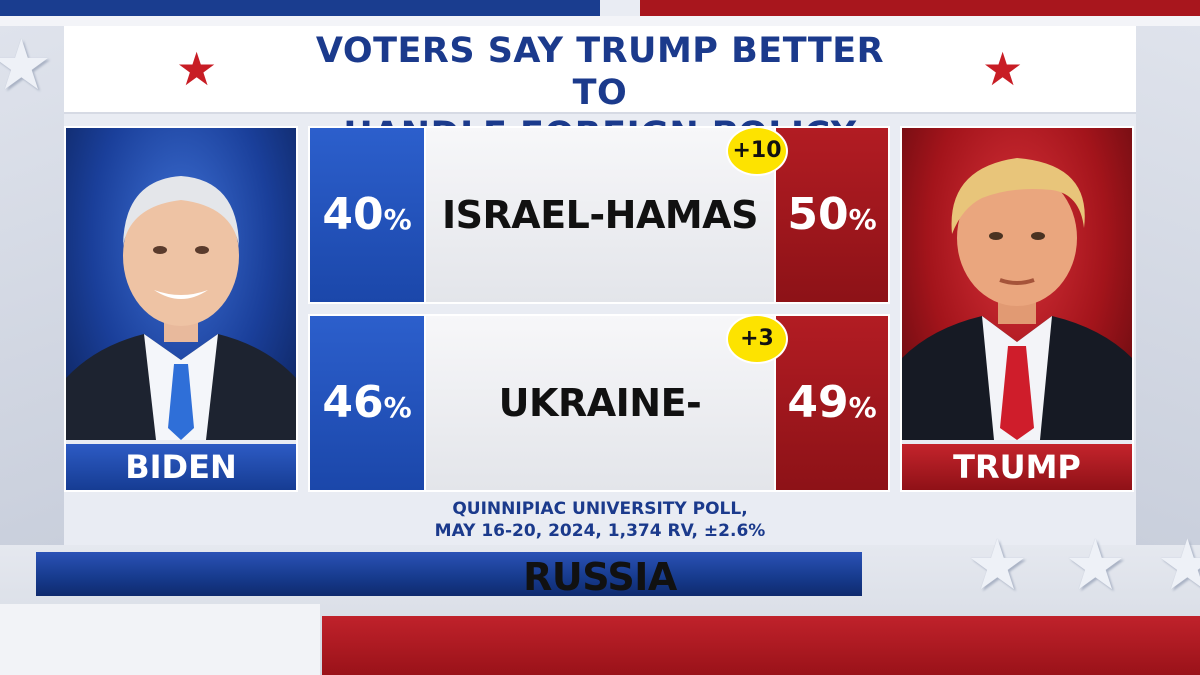 The width and height of the screenshot is (1200, 675). I want to click on trump-value: 49, so click(818, 402).